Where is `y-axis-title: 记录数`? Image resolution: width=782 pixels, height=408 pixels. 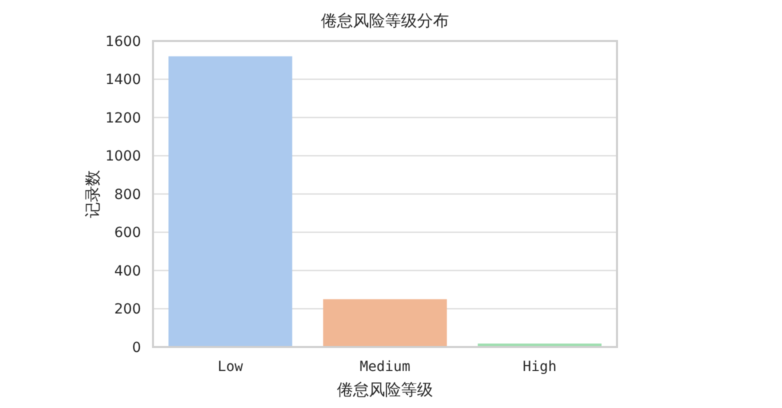 y-axis-title: 记录数 is located at coordinates (92, 194).